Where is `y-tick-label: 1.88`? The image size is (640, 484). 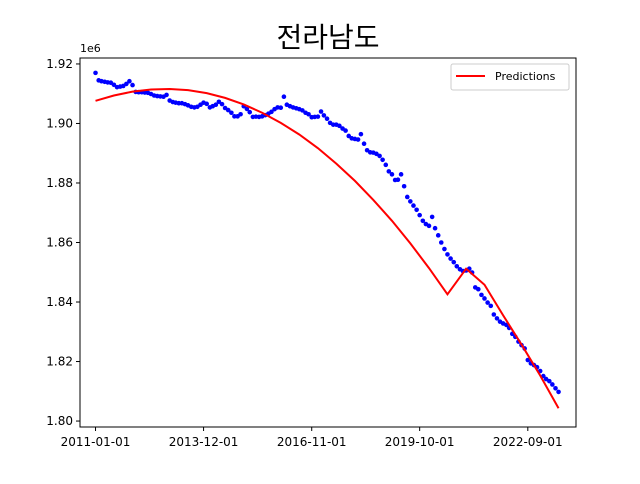
y-tick-label: 1.88 is located at coordinates (59, 183).